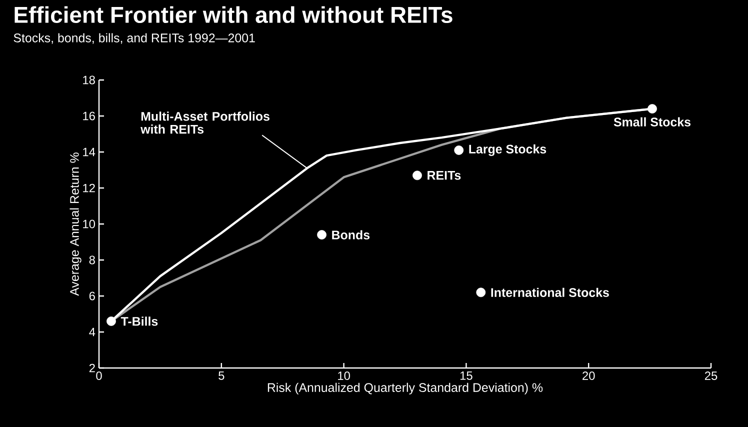 Image resolution: width=748 pixels, height=427 pixels. Describe the element at coordinates (205, 123) in the screenshot. I see `annotation: Multi-Asset Portfolios with REITs` at that location.